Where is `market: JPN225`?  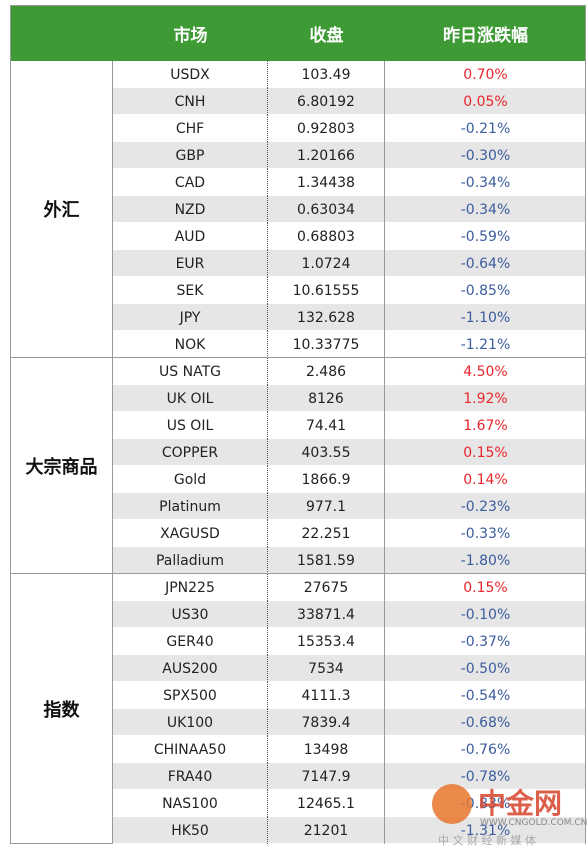 market: JPN225 is located at coordinates (190, 587).